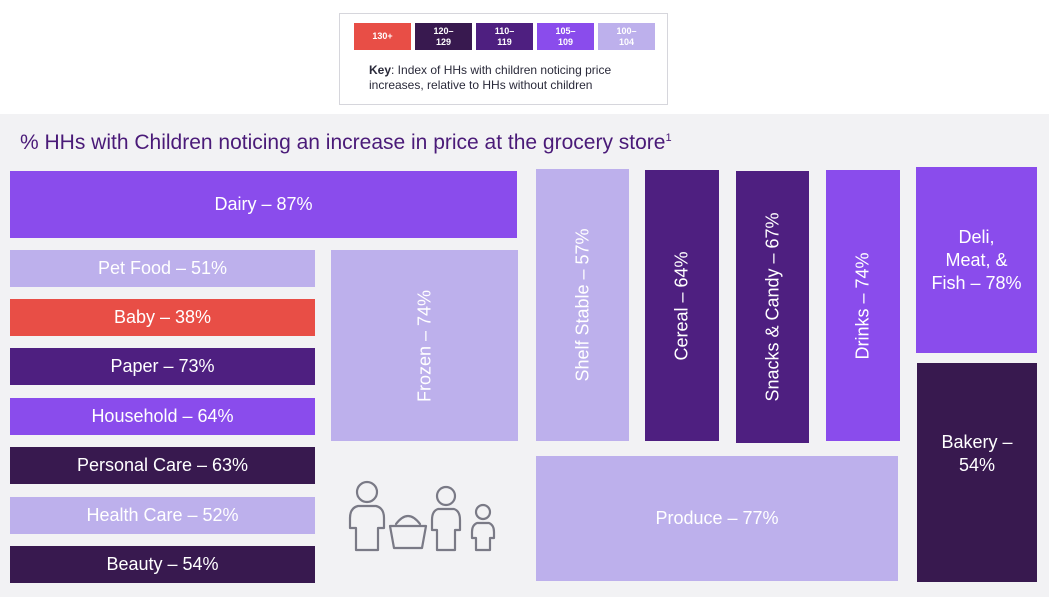  I want to click on tile-cereal: Cereal – 64%, so click(682, 305).